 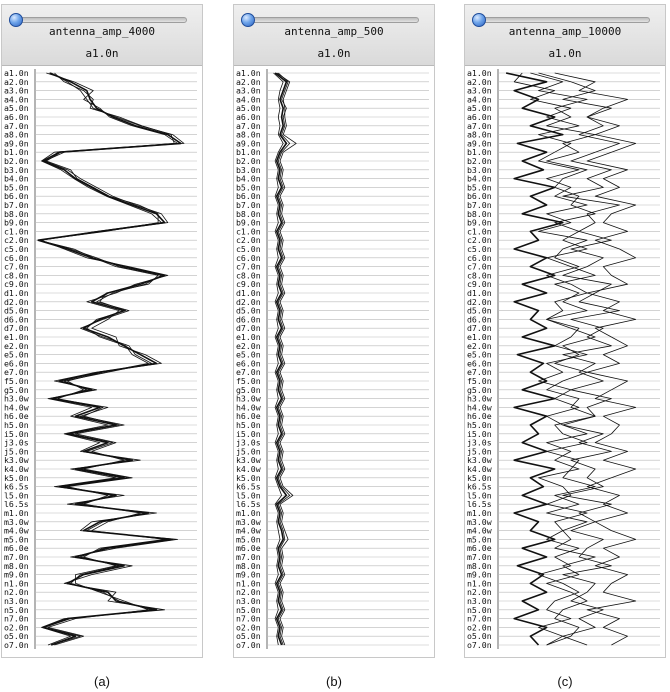 I want to click on category-label: b4.0n, so click(x=16, y=179).